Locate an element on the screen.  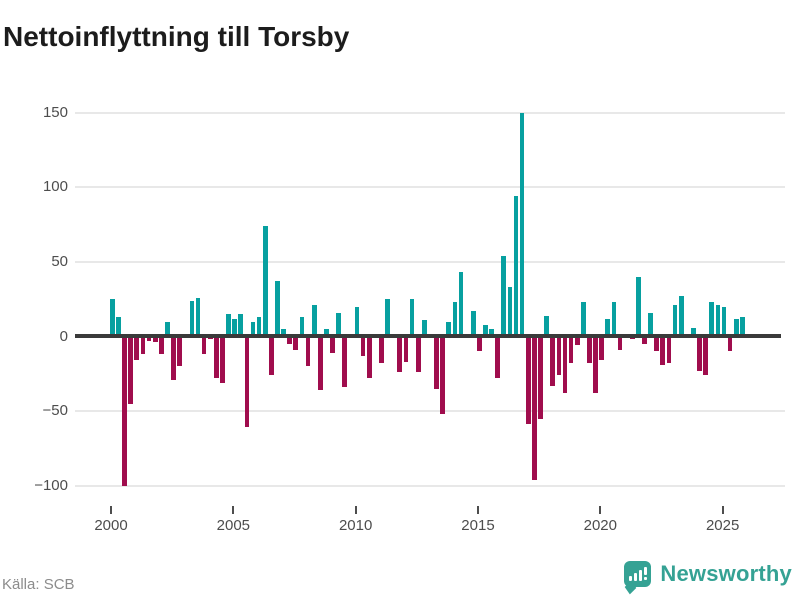
bar-2006Q2 is located at coordinates (265, 281).